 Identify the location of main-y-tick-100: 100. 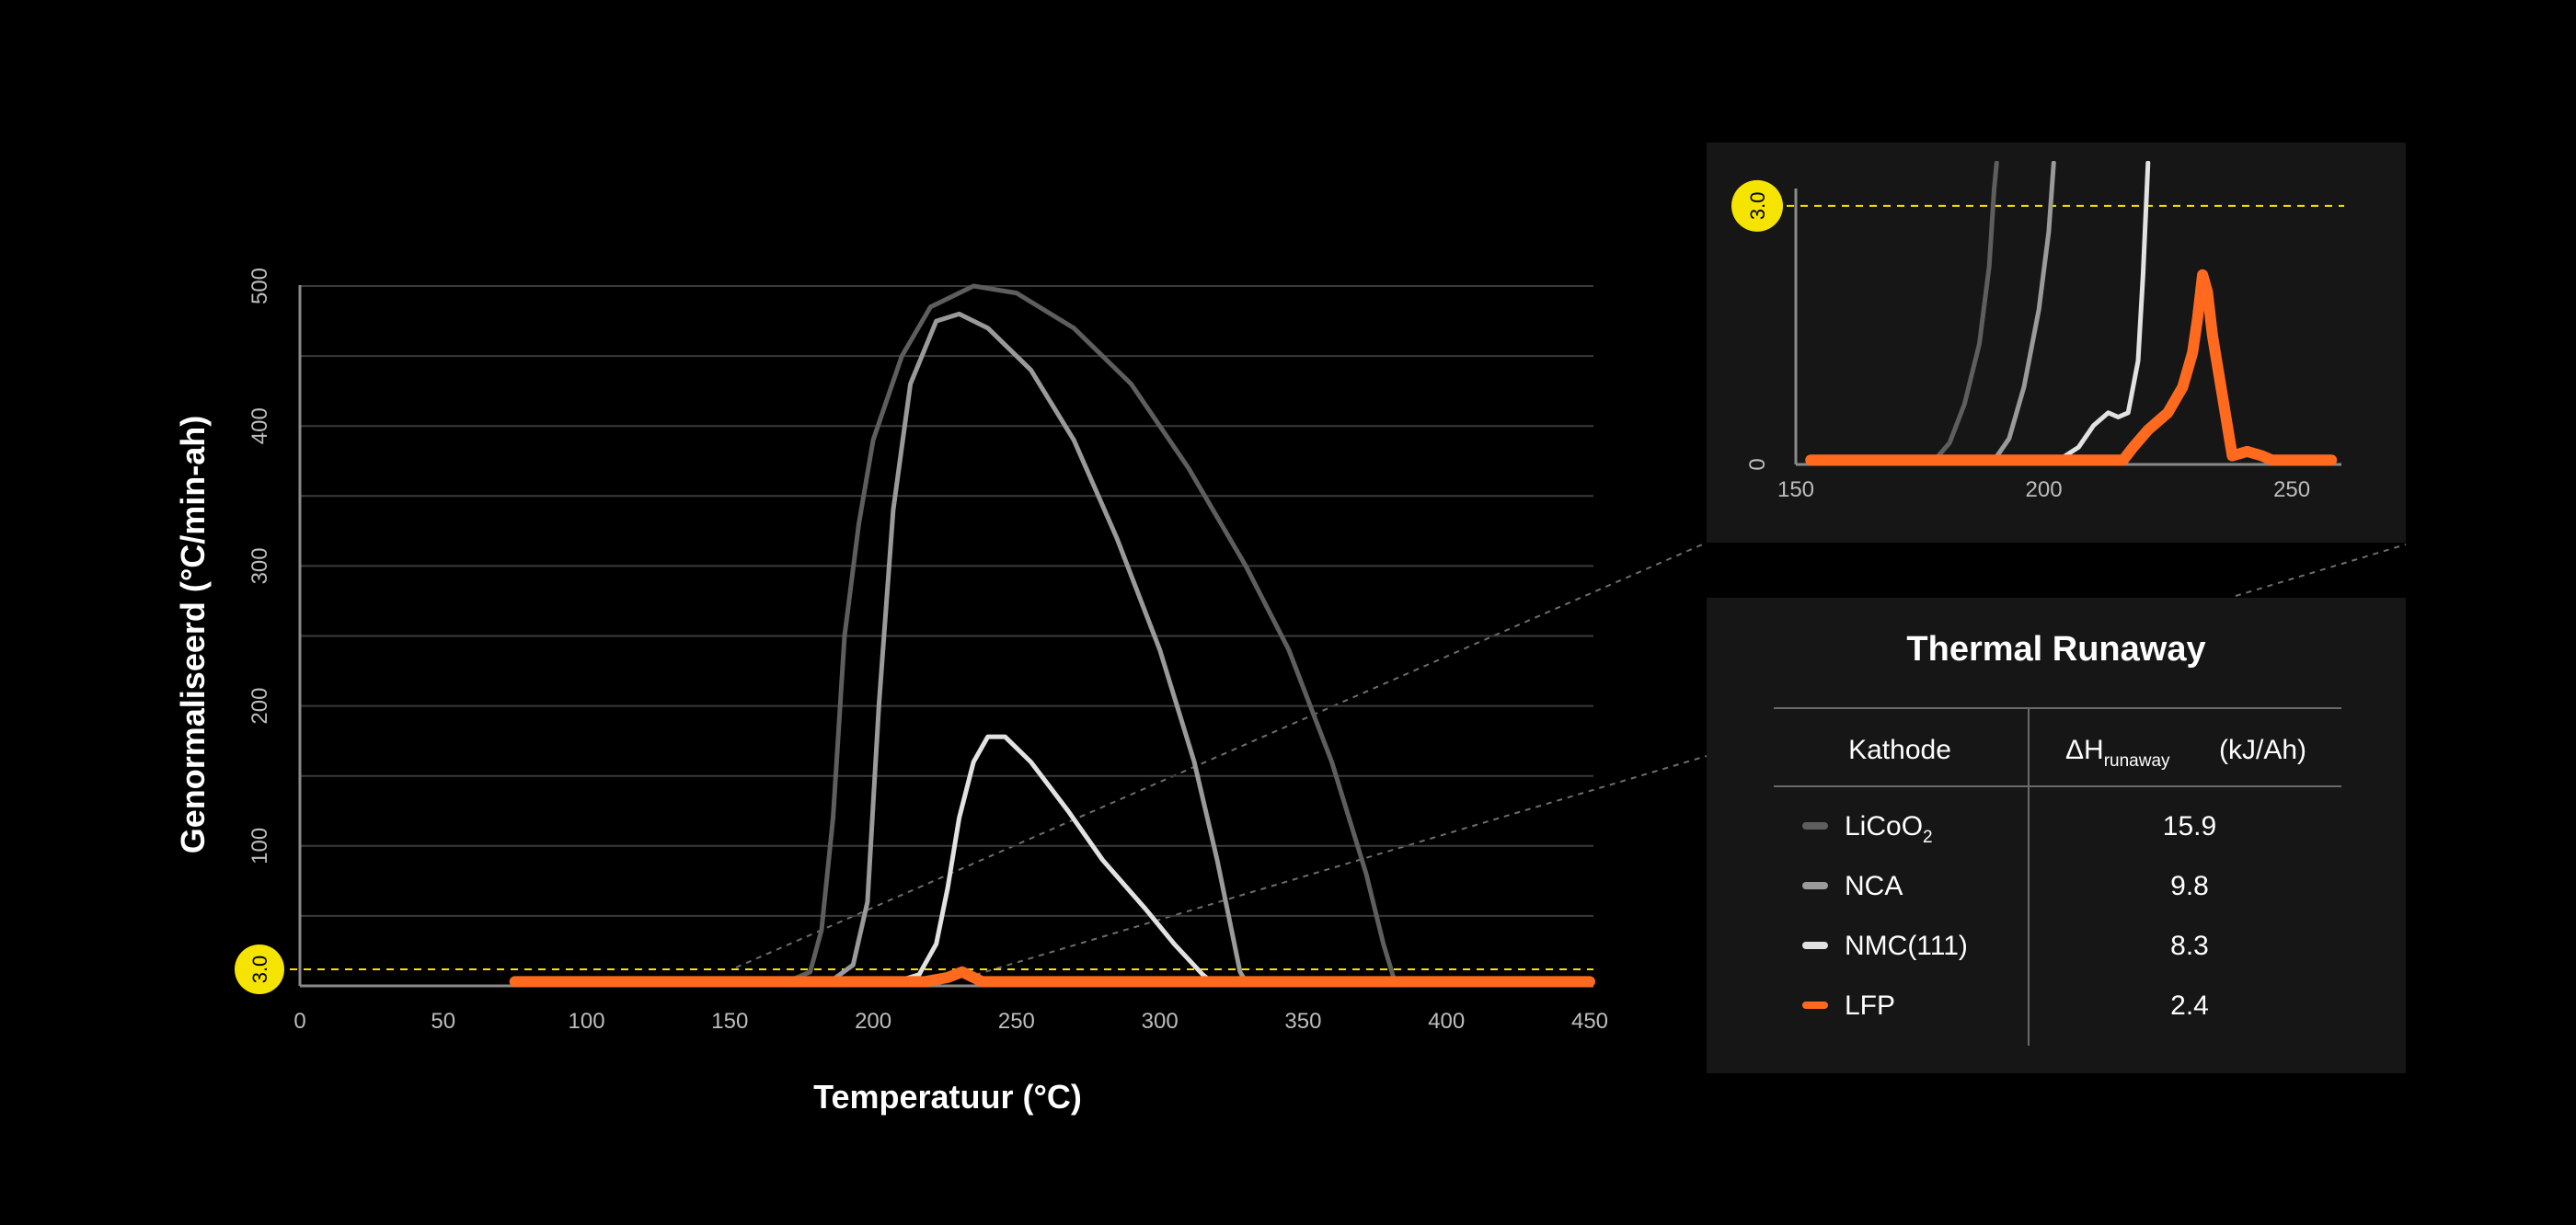
(259, 846).